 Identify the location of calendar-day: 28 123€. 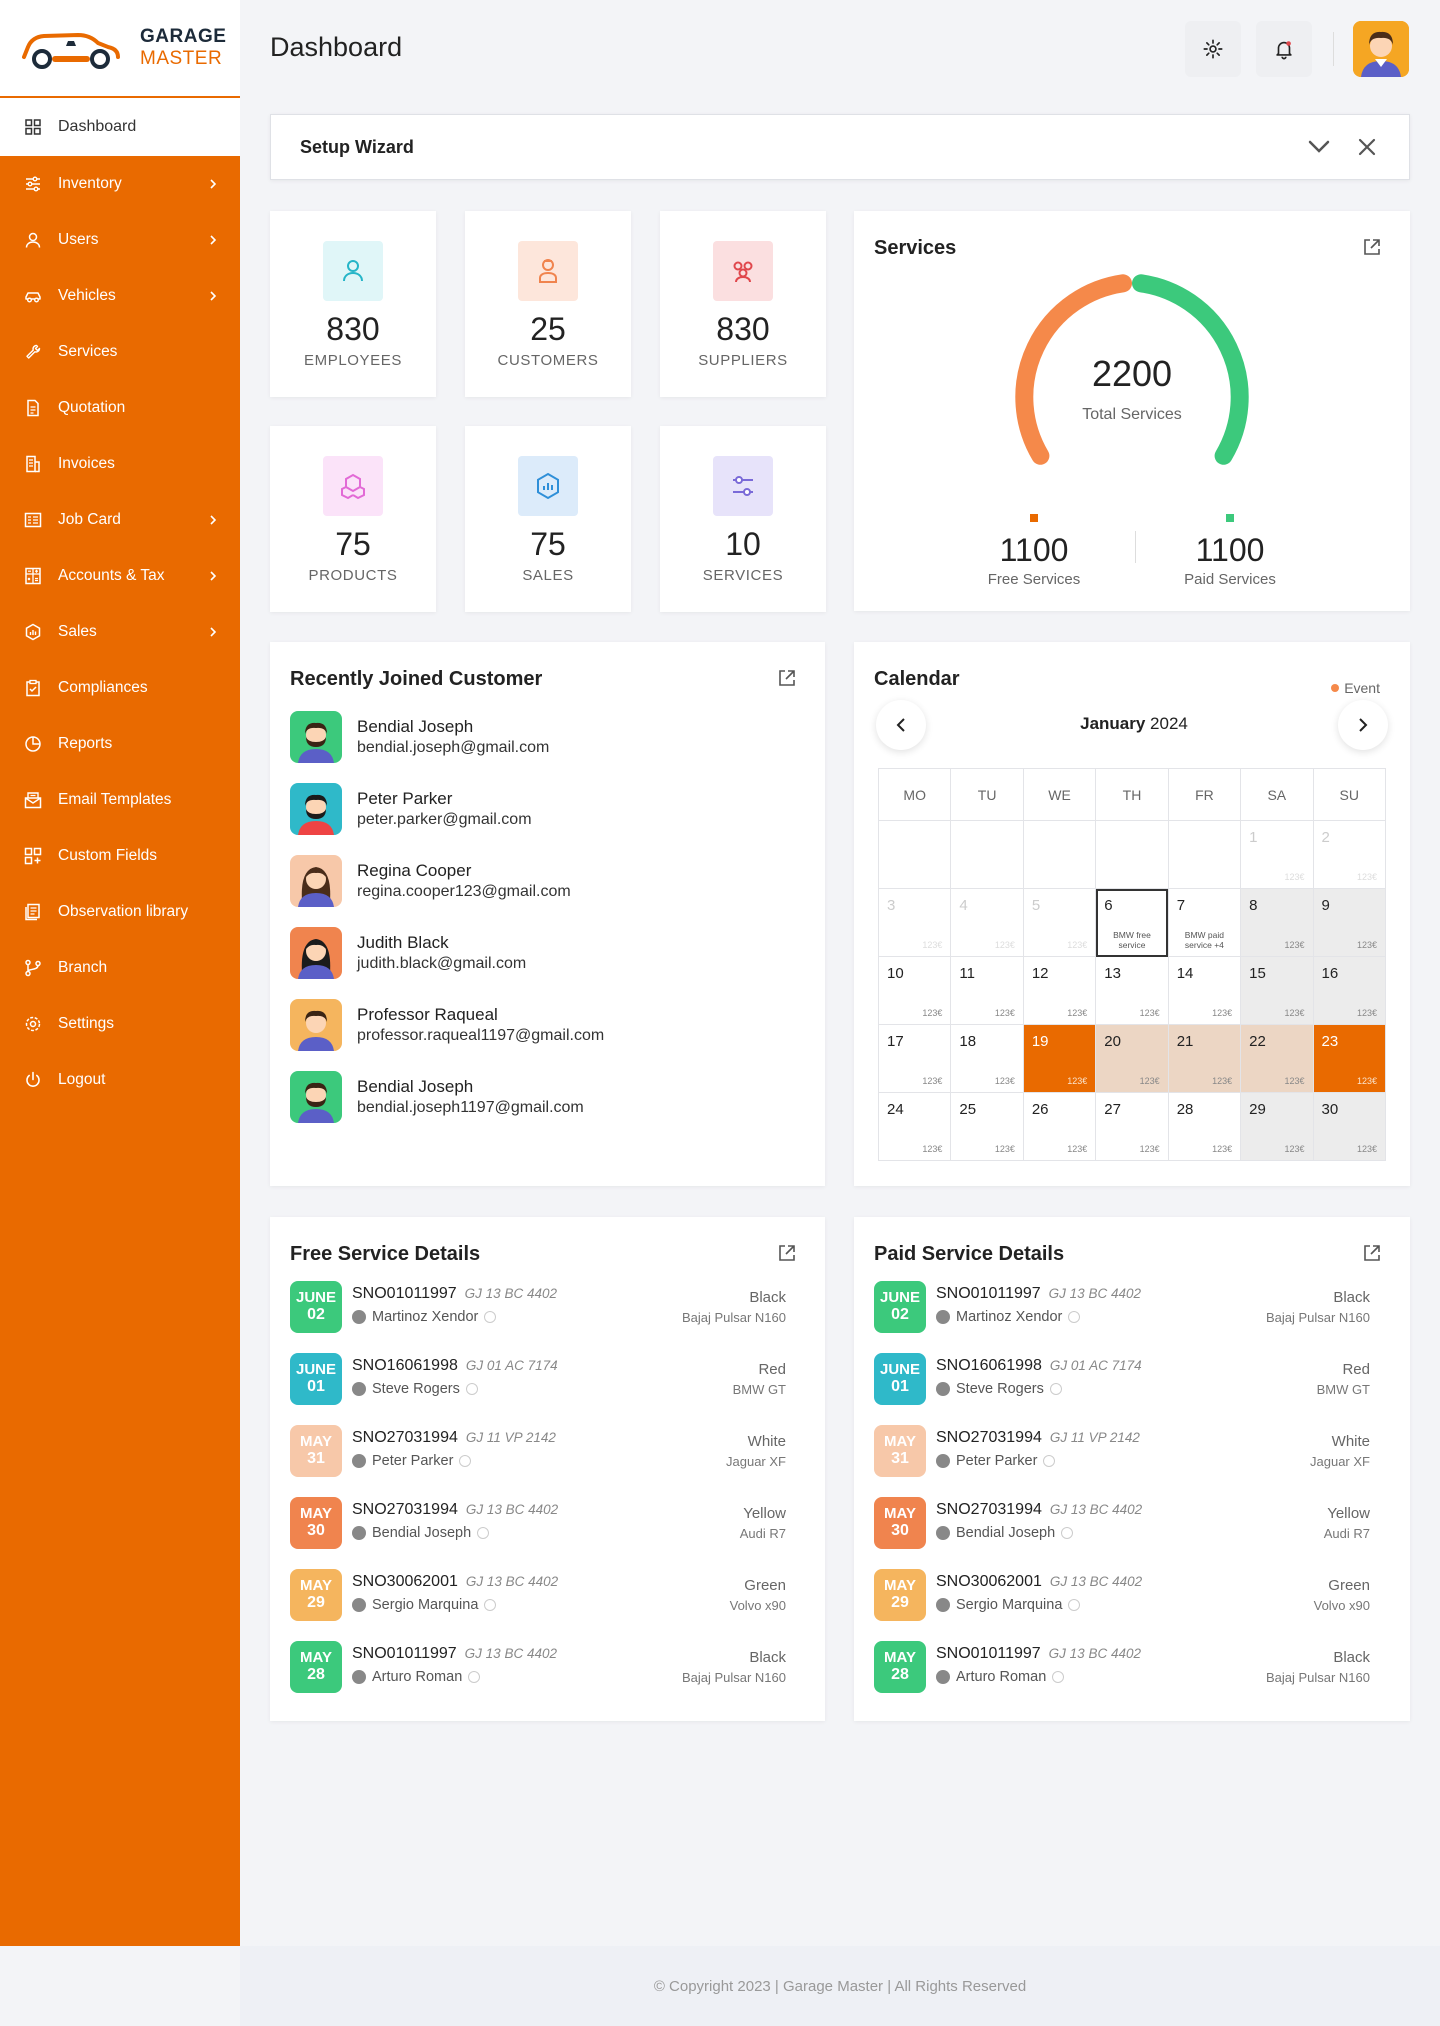
(1204, 1126).